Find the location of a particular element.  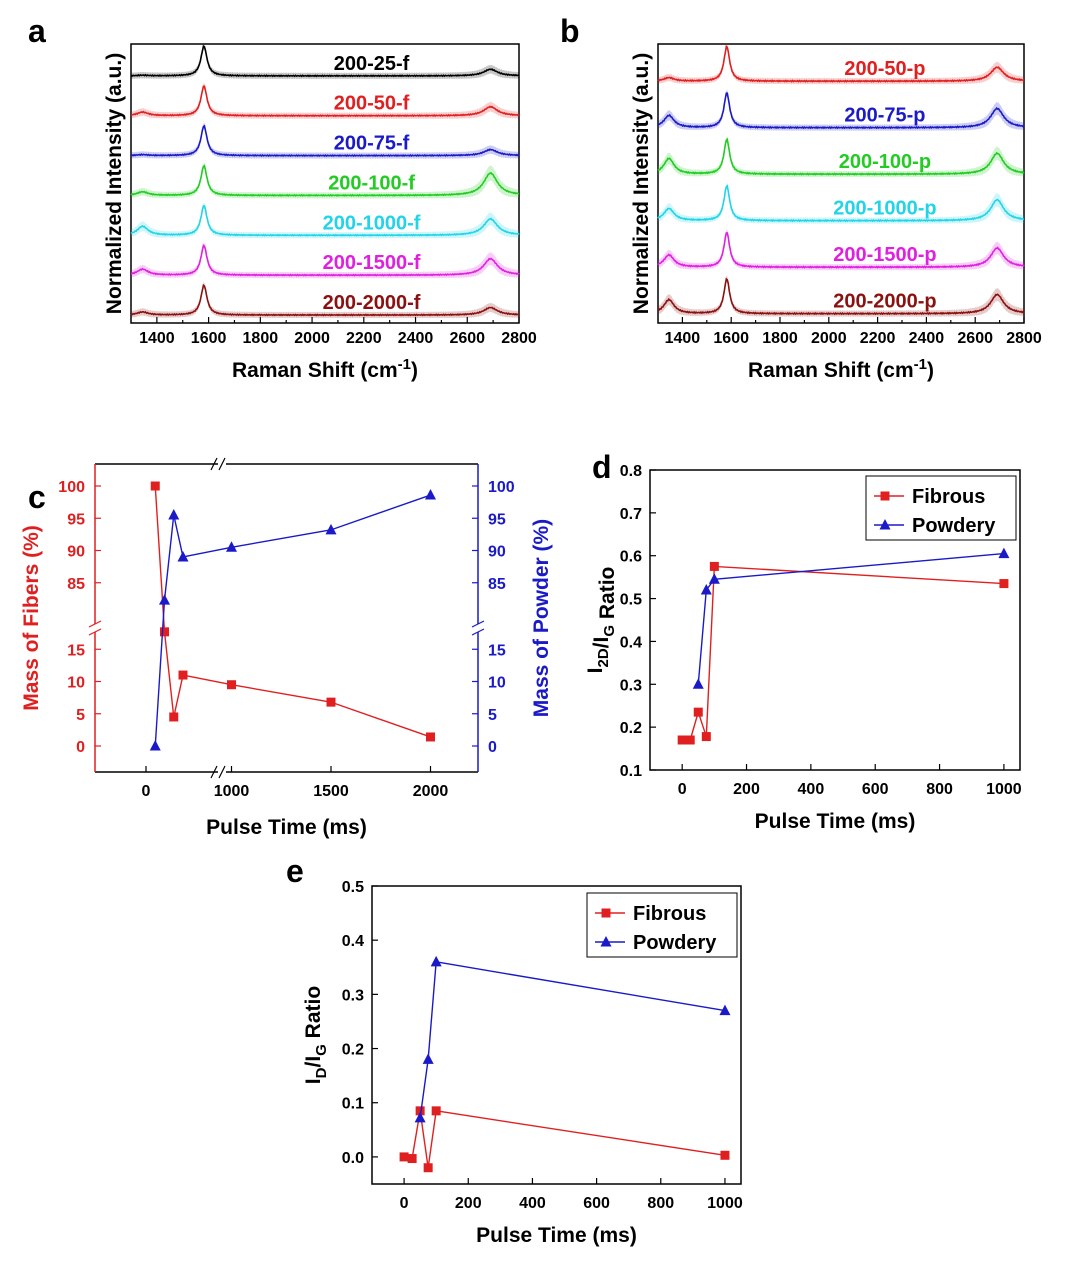

x-tick-label: 200 is located at coordinates (746, 789).